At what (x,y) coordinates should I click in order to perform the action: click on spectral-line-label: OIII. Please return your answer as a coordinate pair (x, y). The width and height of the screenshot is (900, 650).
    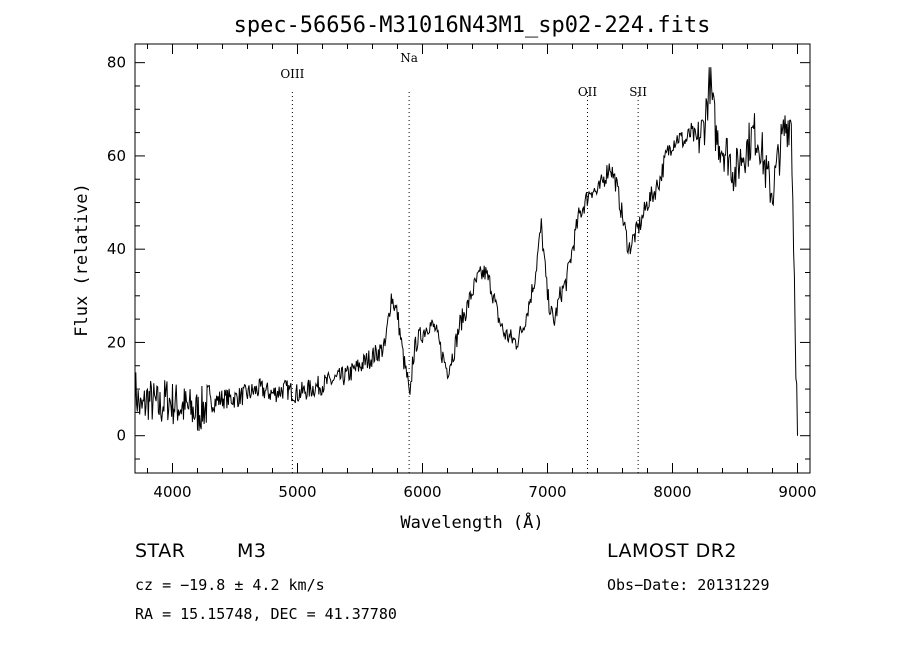
    Looking at the image, I should click on (292, 74).